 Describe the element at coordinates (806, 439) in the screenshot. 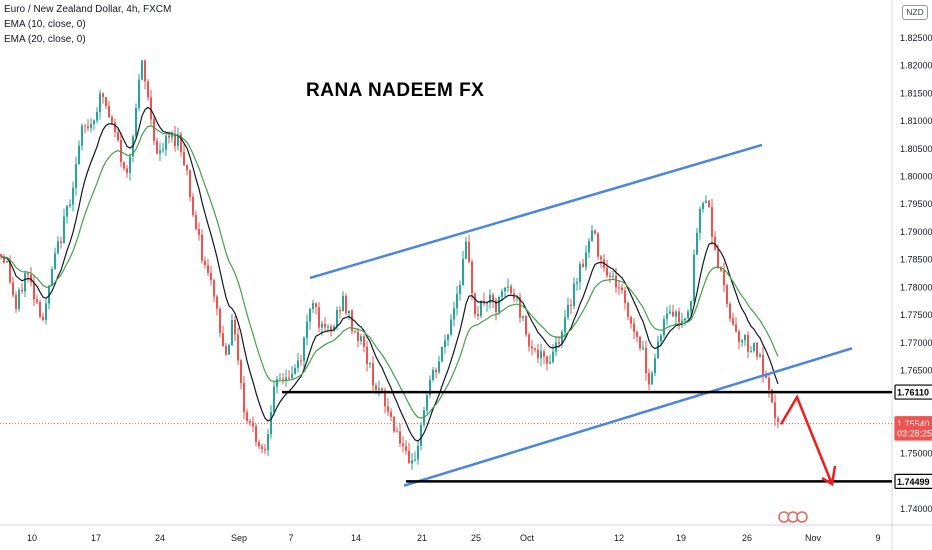

I see `projection-arrow` at that location.